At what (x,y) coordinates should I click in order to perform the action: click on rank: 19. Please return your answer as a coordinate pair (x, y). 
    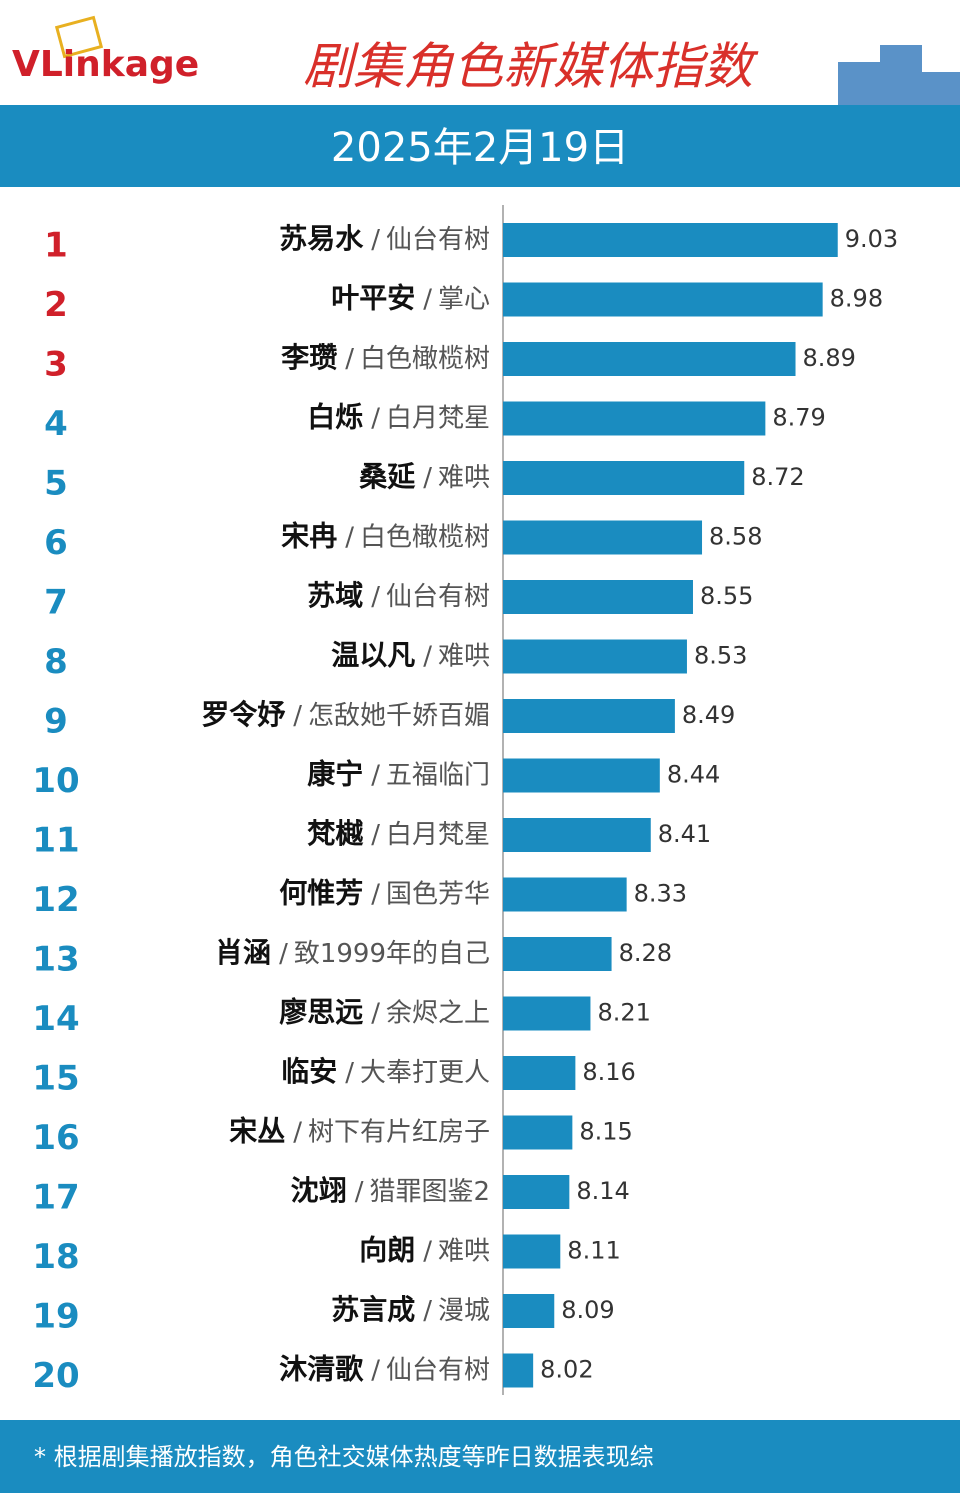
    Looking at the image, I should click on (55, 1317).